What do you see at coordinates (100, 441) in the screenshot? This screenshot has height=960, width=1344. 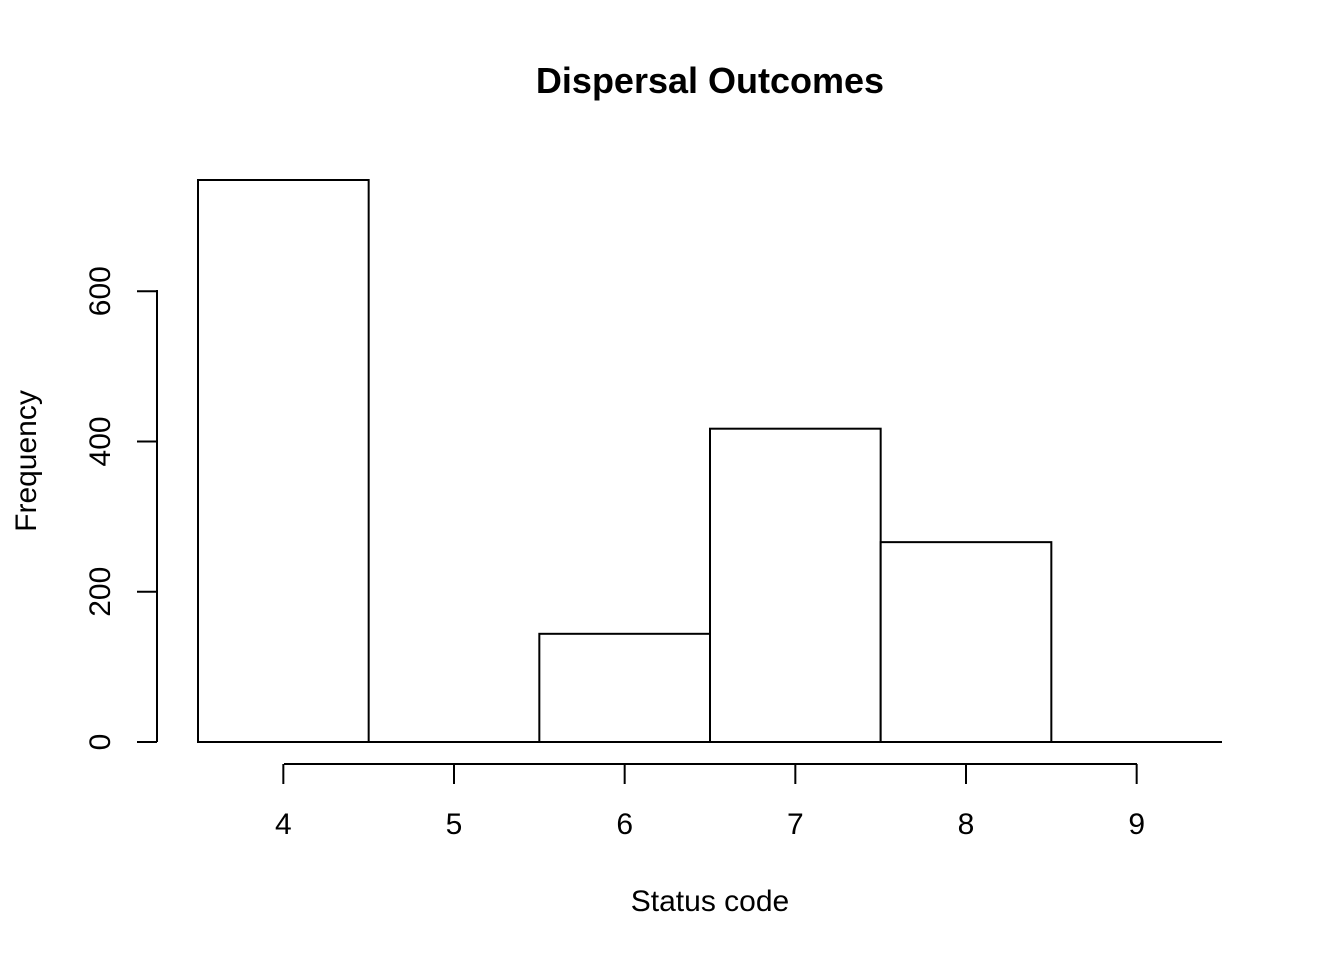 I see `y-tick-label-400: 400` at bounding box center [100, 441].